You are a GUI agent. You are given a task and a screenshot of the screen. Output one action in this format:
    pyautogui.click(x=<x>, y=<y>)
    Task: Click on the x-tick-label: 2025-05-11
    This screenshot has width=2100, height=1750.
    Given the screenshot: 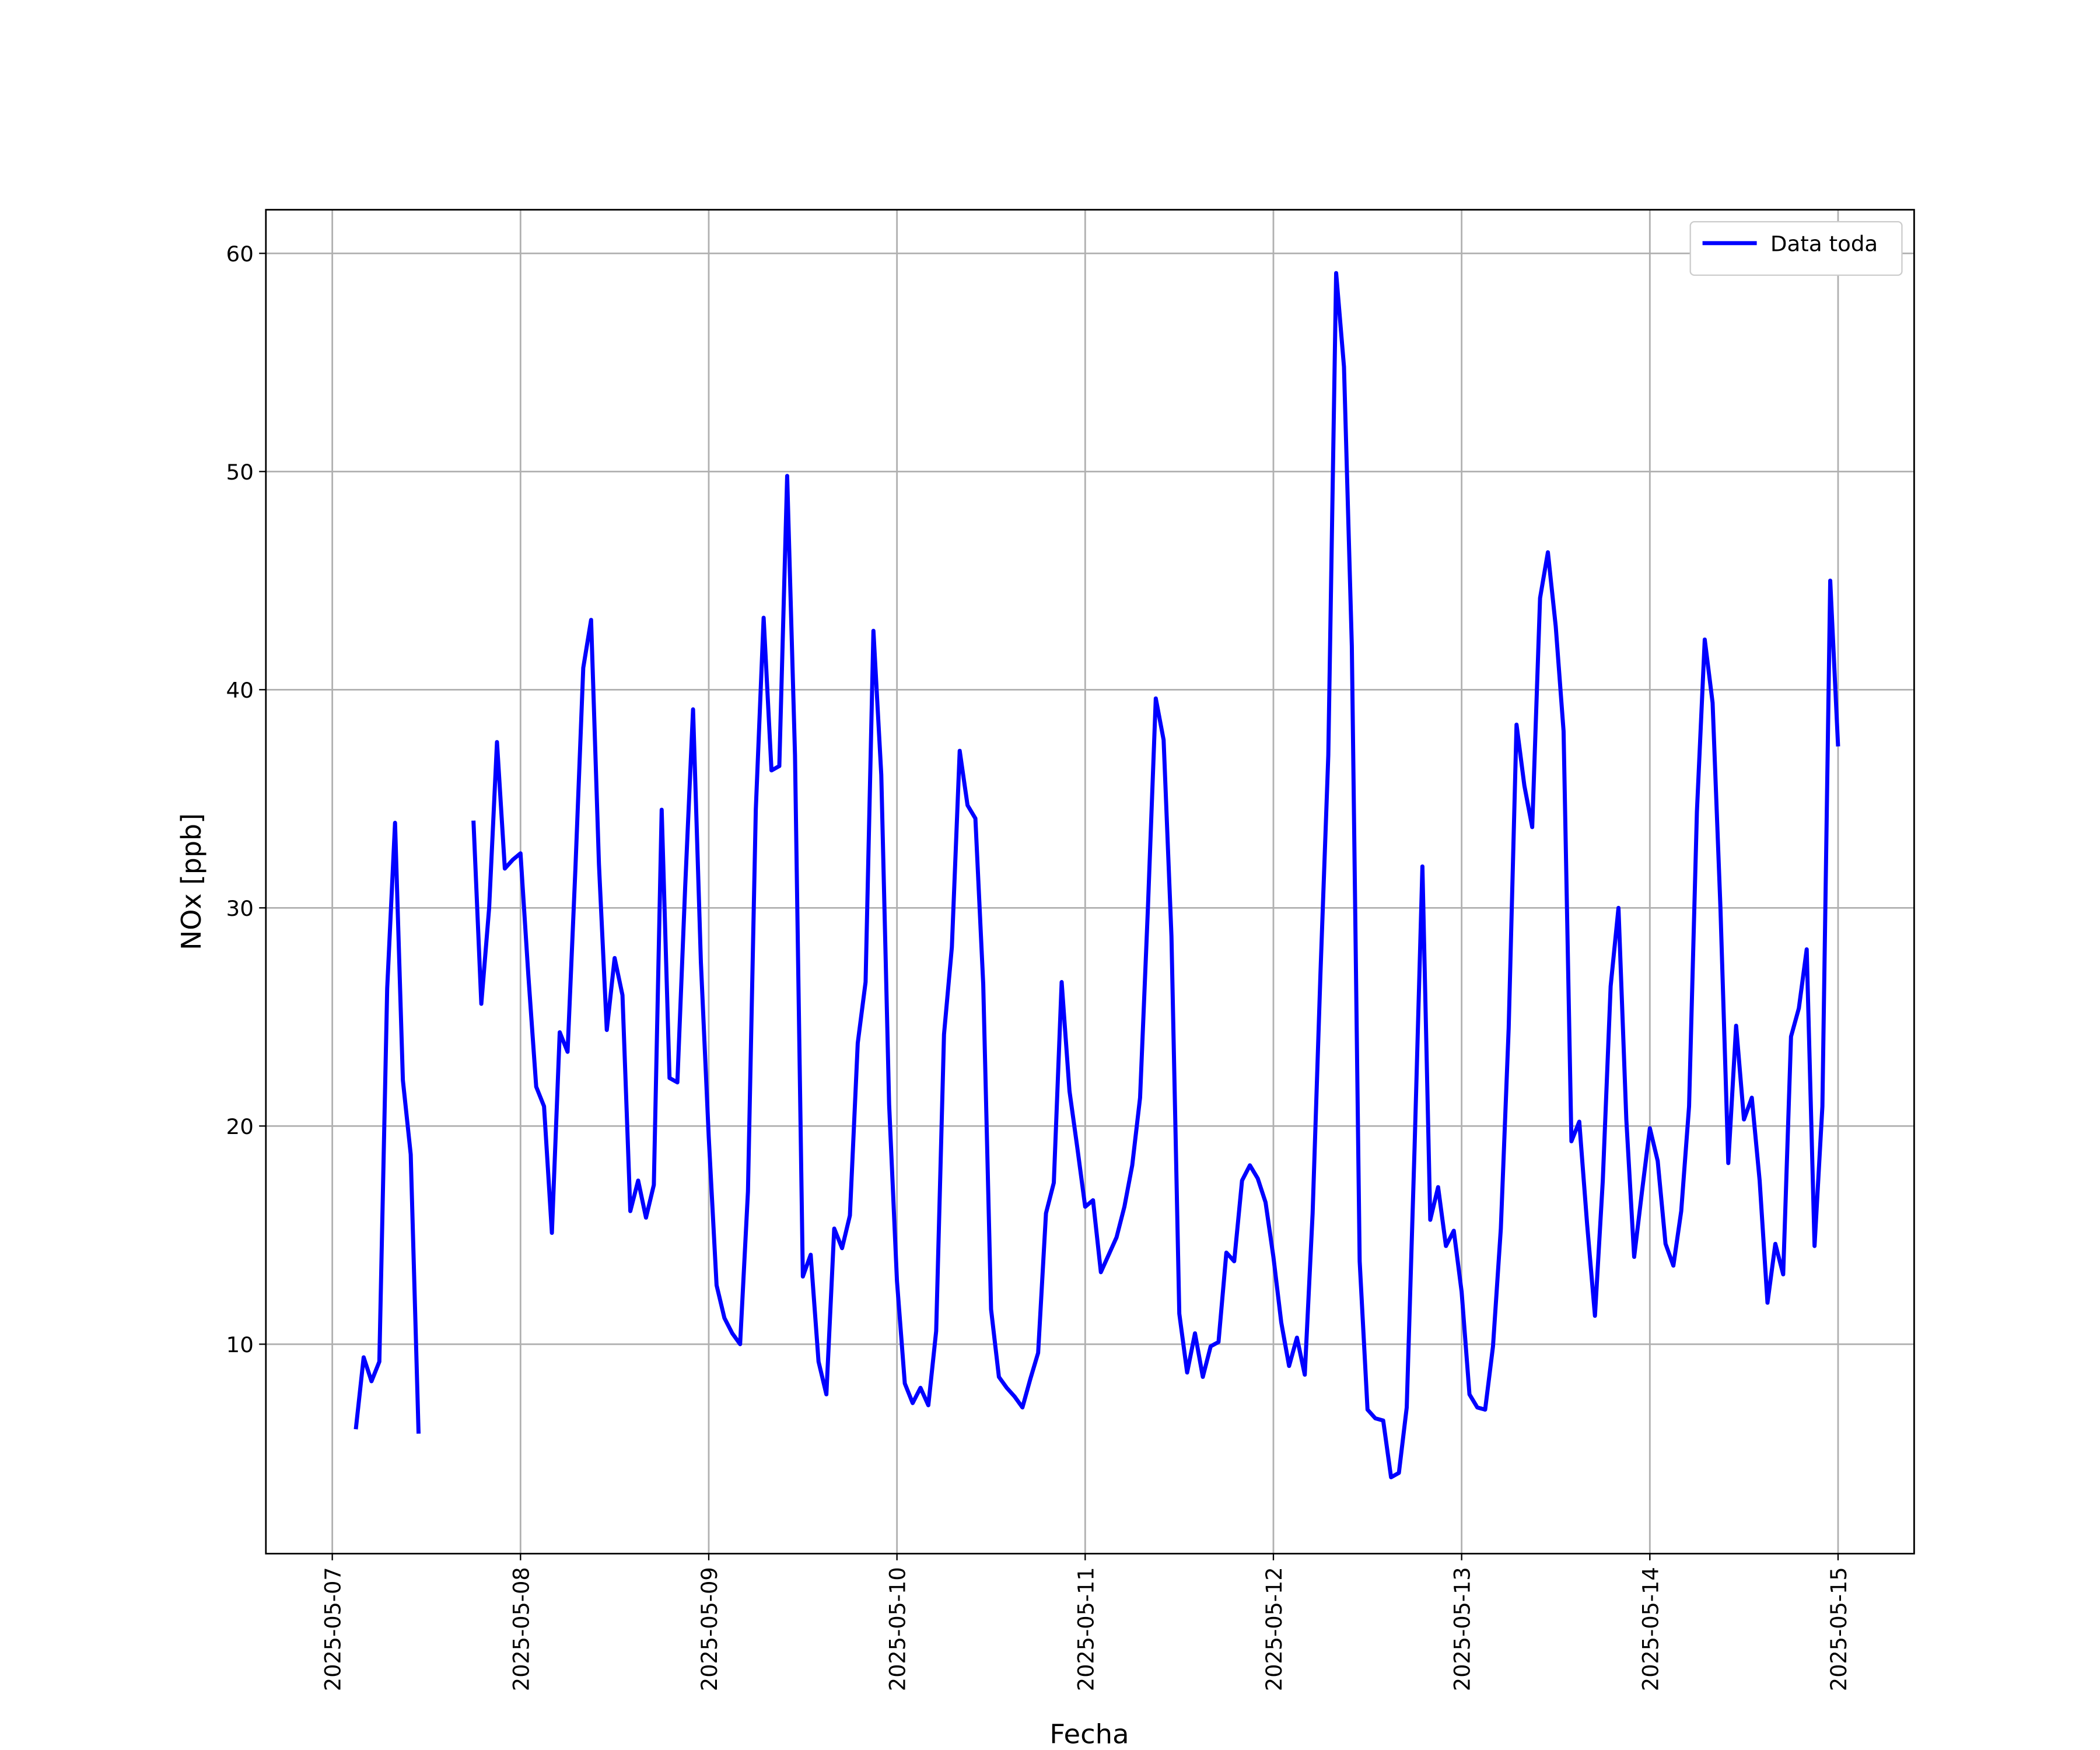 What is the action you would take?
    pyautogui.click(x=1085, y=1629)
    